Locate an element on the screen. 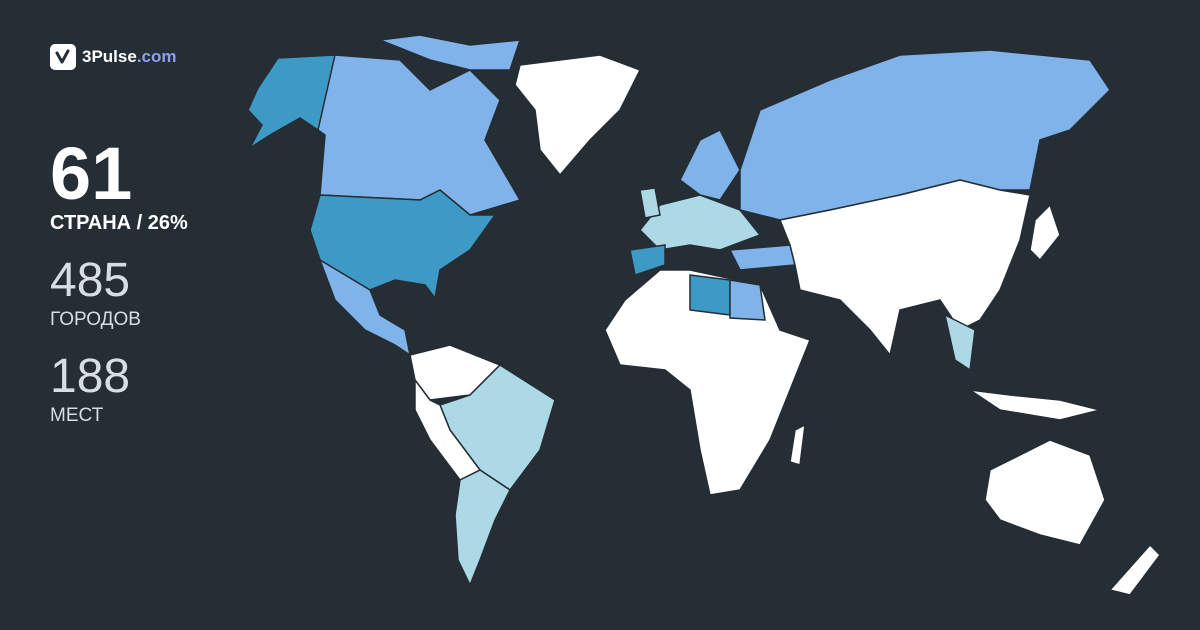  places-count: 188 is located at coordinates (90, 376).